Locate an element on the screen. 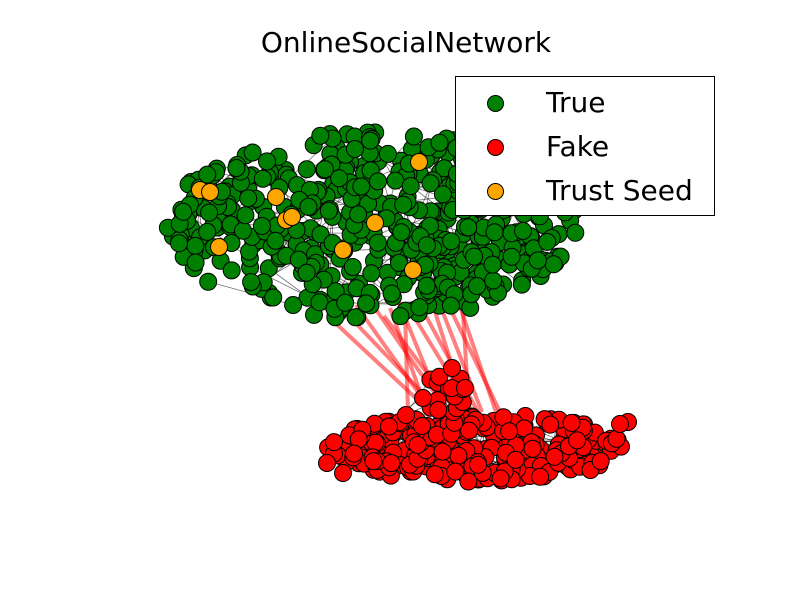 The height and width of the screenshot is (612, 812). legend-item-trust-seed: Trust Seed is located at coordinates (585, 187).